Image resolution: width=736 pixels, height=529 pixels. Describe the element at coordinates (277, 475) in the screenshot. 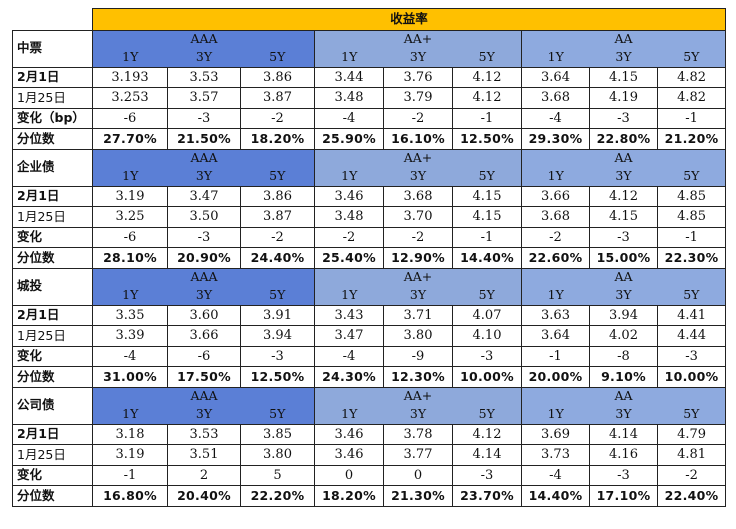

I see `table-cell: 5` at that location.